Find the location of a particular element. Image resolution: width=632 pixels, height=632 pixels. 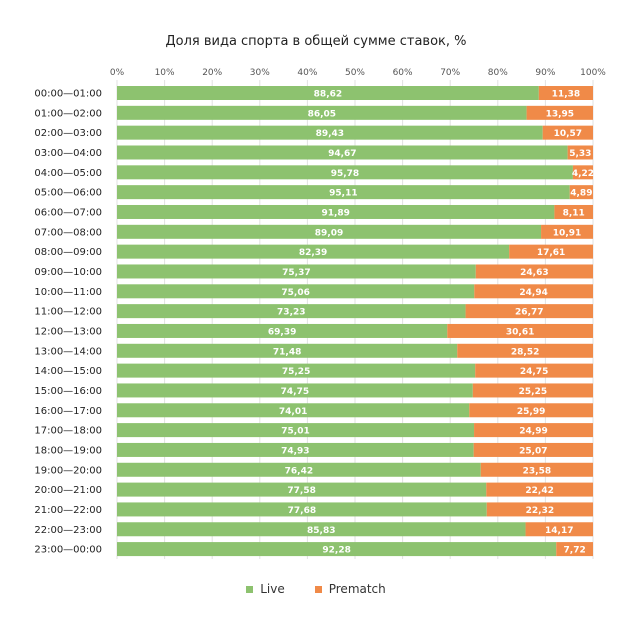

data-label: 82,39 is located at coordinates (313, 253).